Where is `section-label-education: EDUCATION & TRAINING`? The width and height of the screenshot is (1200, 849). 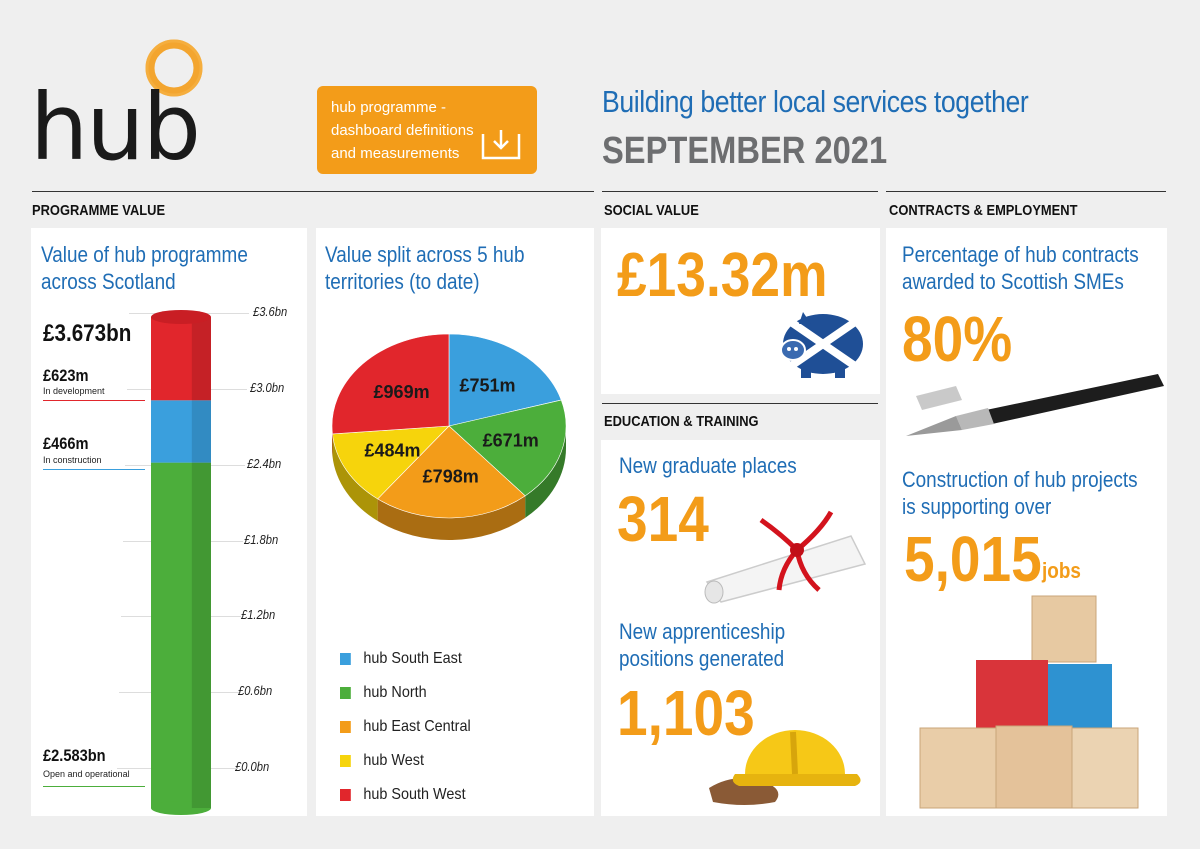 section-label-education: EDUCATION & TRAINING is located at coordinates (681, 421).